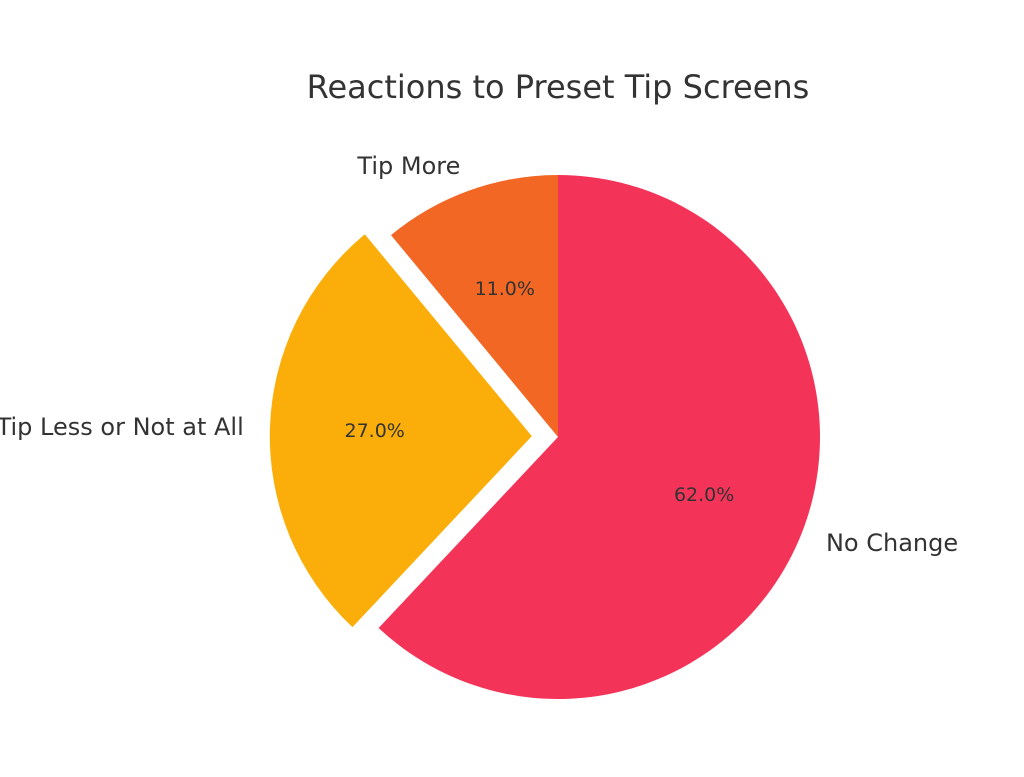  Describe the element at coordinates (505, 289) in the screenshot. I see `percent-label-tip-more: 11.0%` at that location.